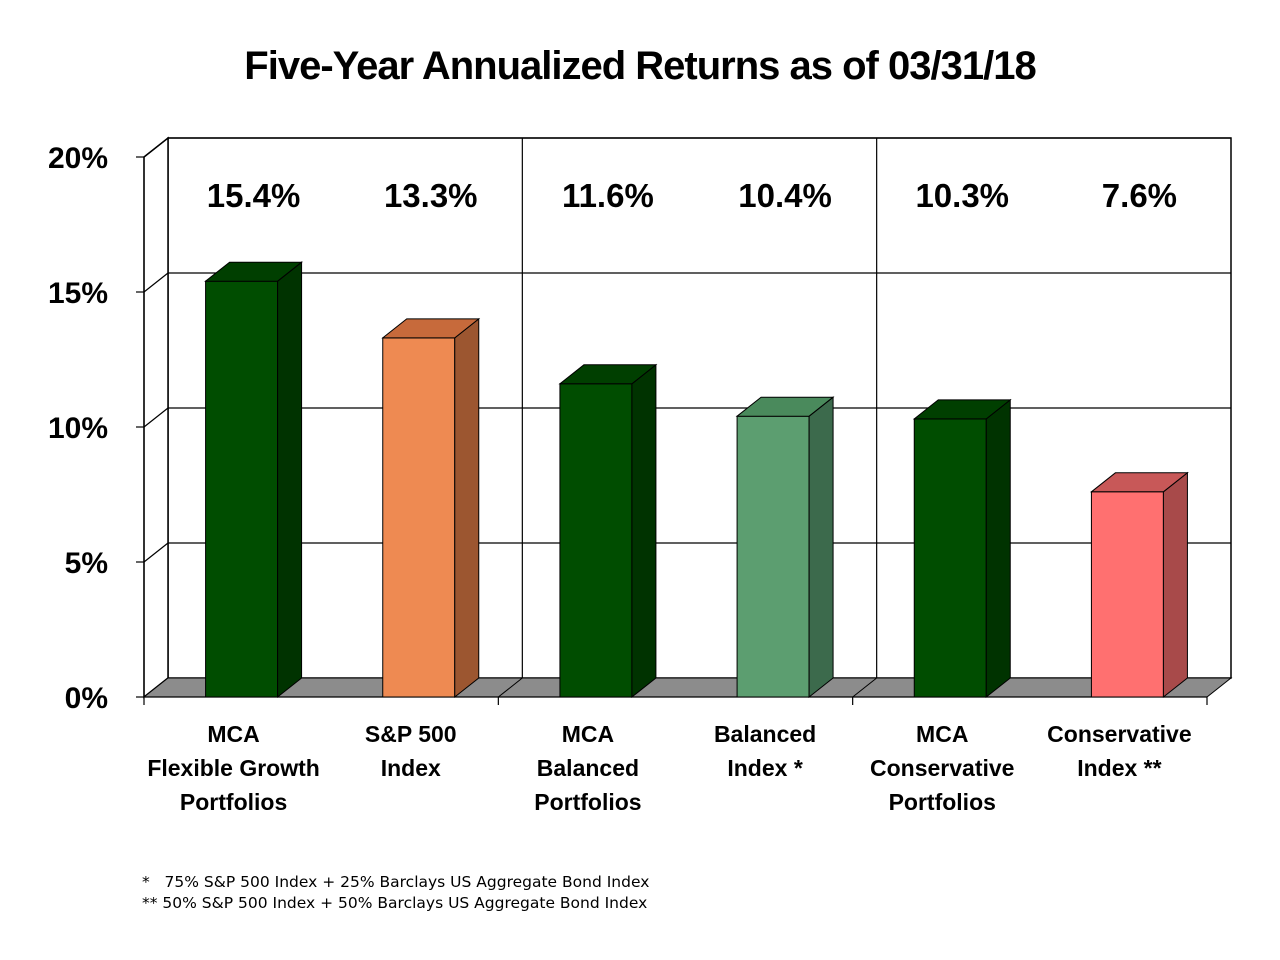 The width and height of the screenshot is (1280, 960). I want to click on data-label: 15.4%, so click(254, 195).